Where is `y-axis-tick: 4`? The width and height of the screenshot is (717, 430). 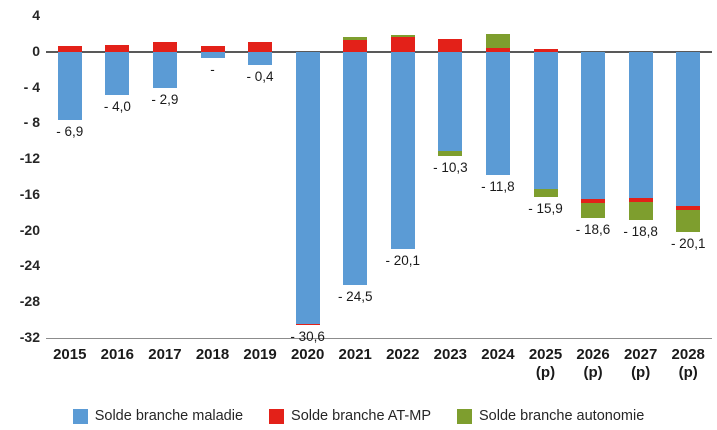 y-axis-tick: 4 is located at coordinates (36, 15).